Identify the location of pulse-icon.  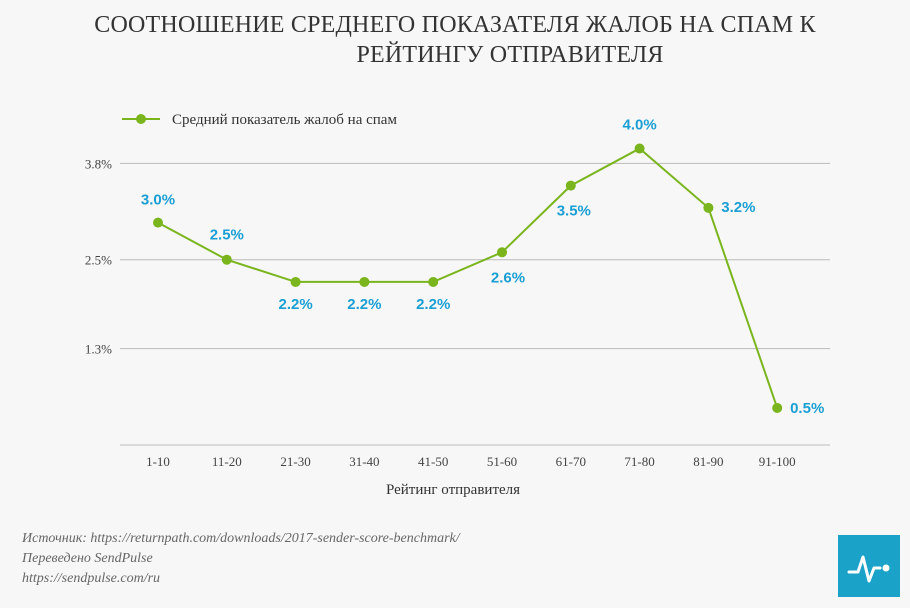
(868, 569).